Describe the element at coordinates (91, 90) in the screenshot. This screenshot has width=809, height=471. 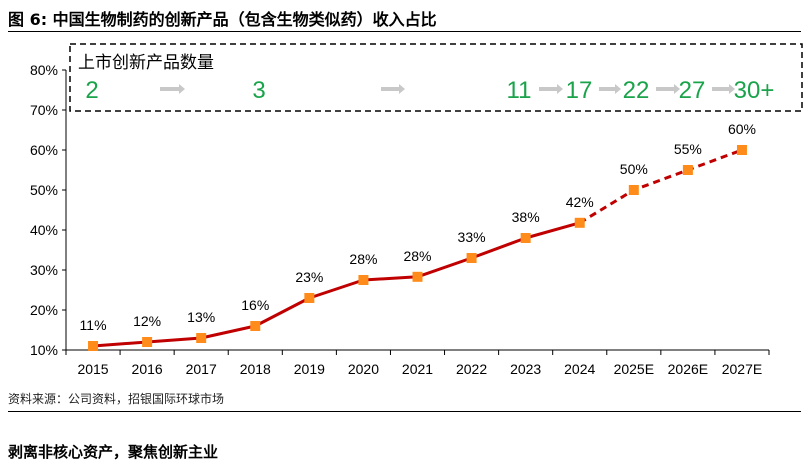
I see `launch-count: 2` at that location.